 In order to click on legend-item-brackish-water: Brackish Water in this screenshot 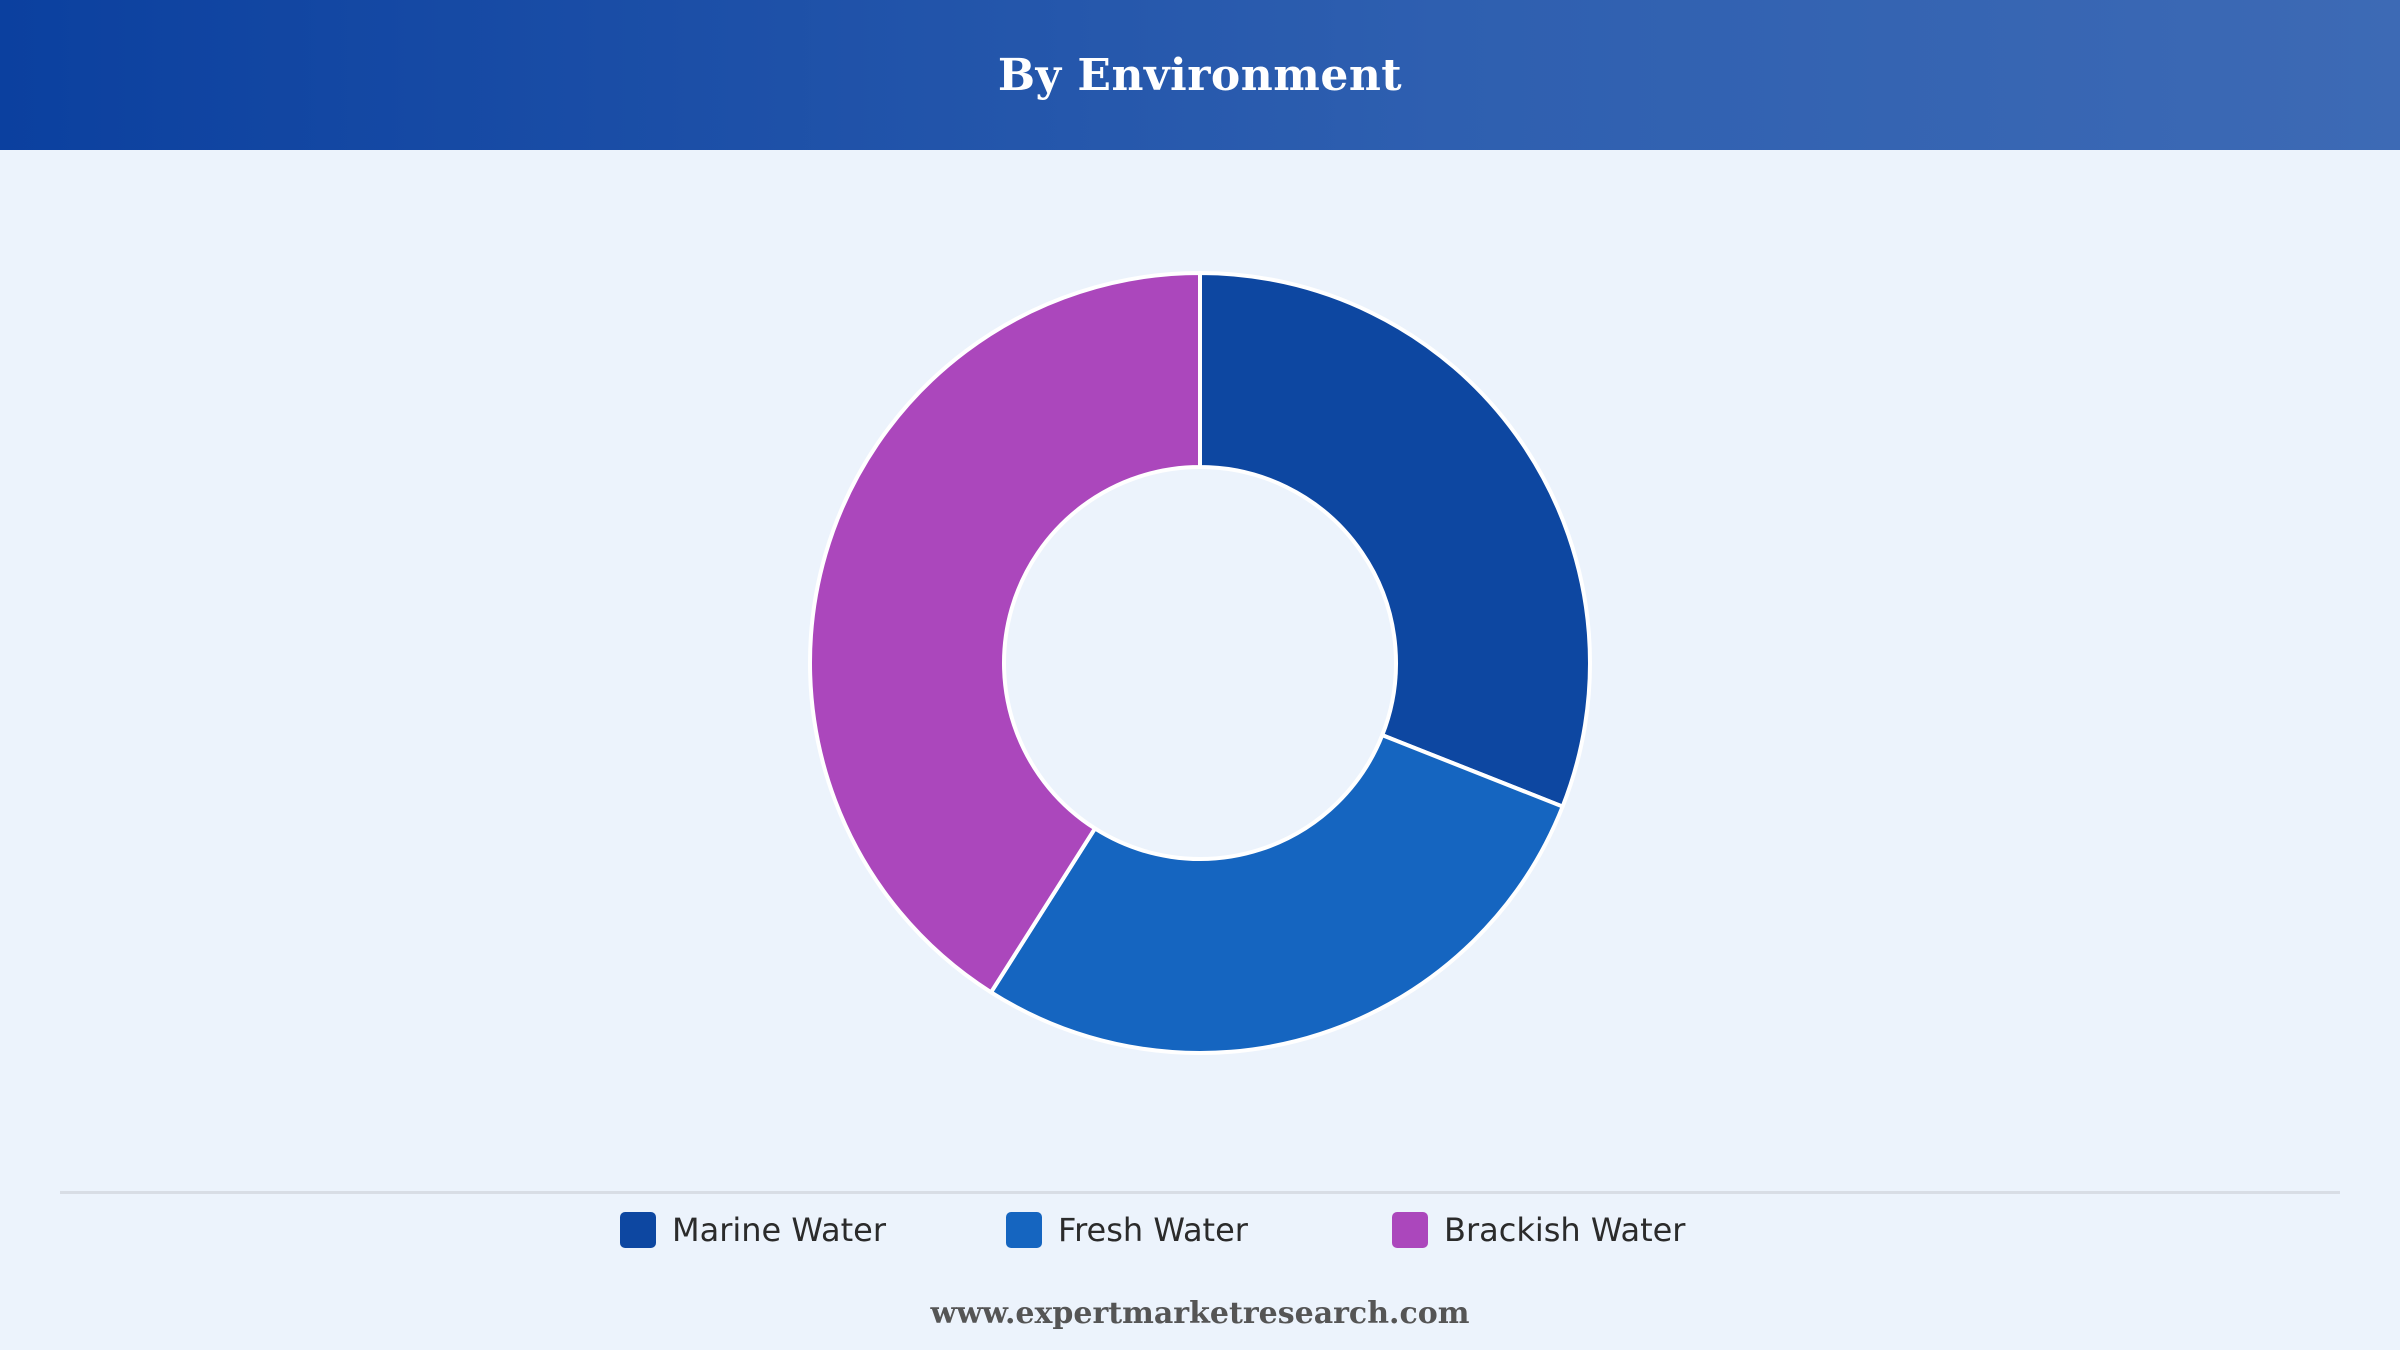, I will do `click(1538, 1230)`.